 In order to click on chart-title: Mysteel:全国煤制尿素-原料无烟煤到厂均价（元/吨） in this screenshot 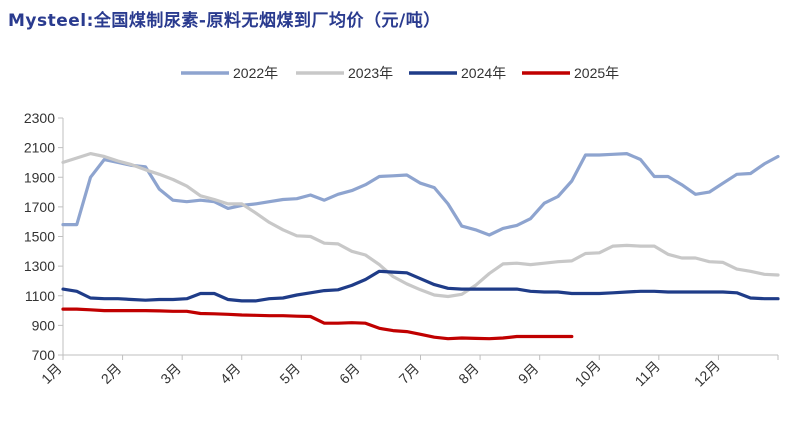, I will do `click(224, 21)`.